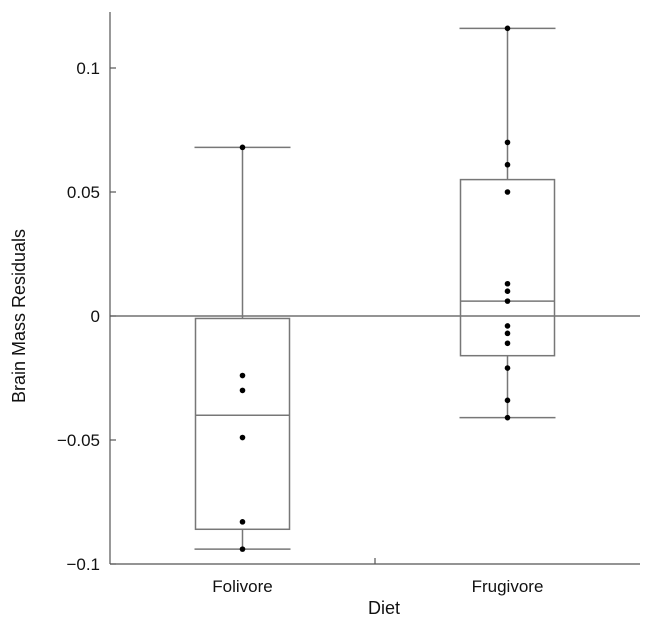 This screenshot has width=650, height=623. What do you see at coordinates (95, 316) in the screenshot?
I see `y-tick-label: 0` at bounding box center [95, 316].